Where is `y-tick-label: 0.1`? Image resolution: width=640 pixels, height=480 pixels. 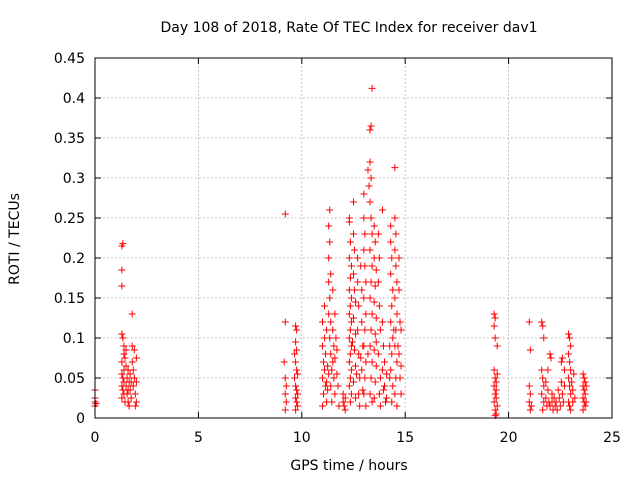 y-tick-label: 0.1 is located at coordinates (74, 339).